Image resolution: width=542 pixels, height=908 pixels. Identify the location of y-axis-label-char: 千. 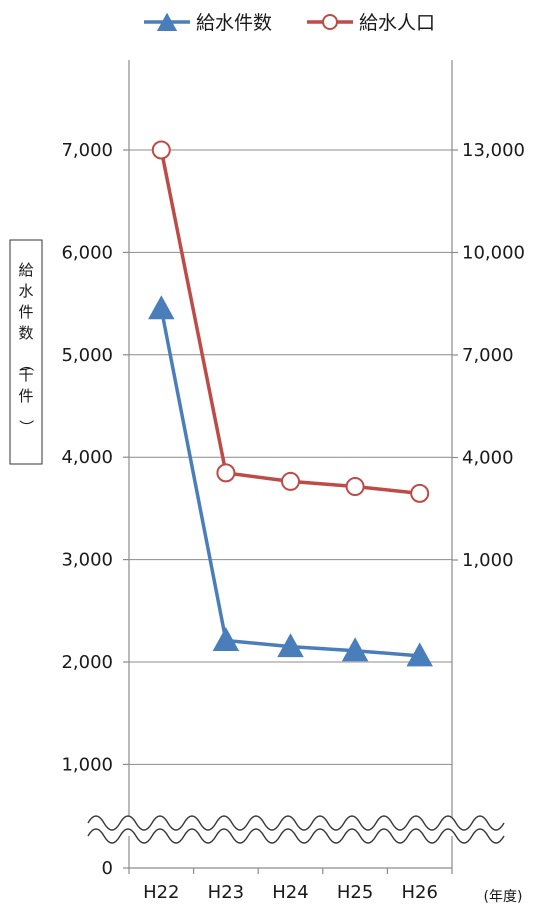
(25, 375).